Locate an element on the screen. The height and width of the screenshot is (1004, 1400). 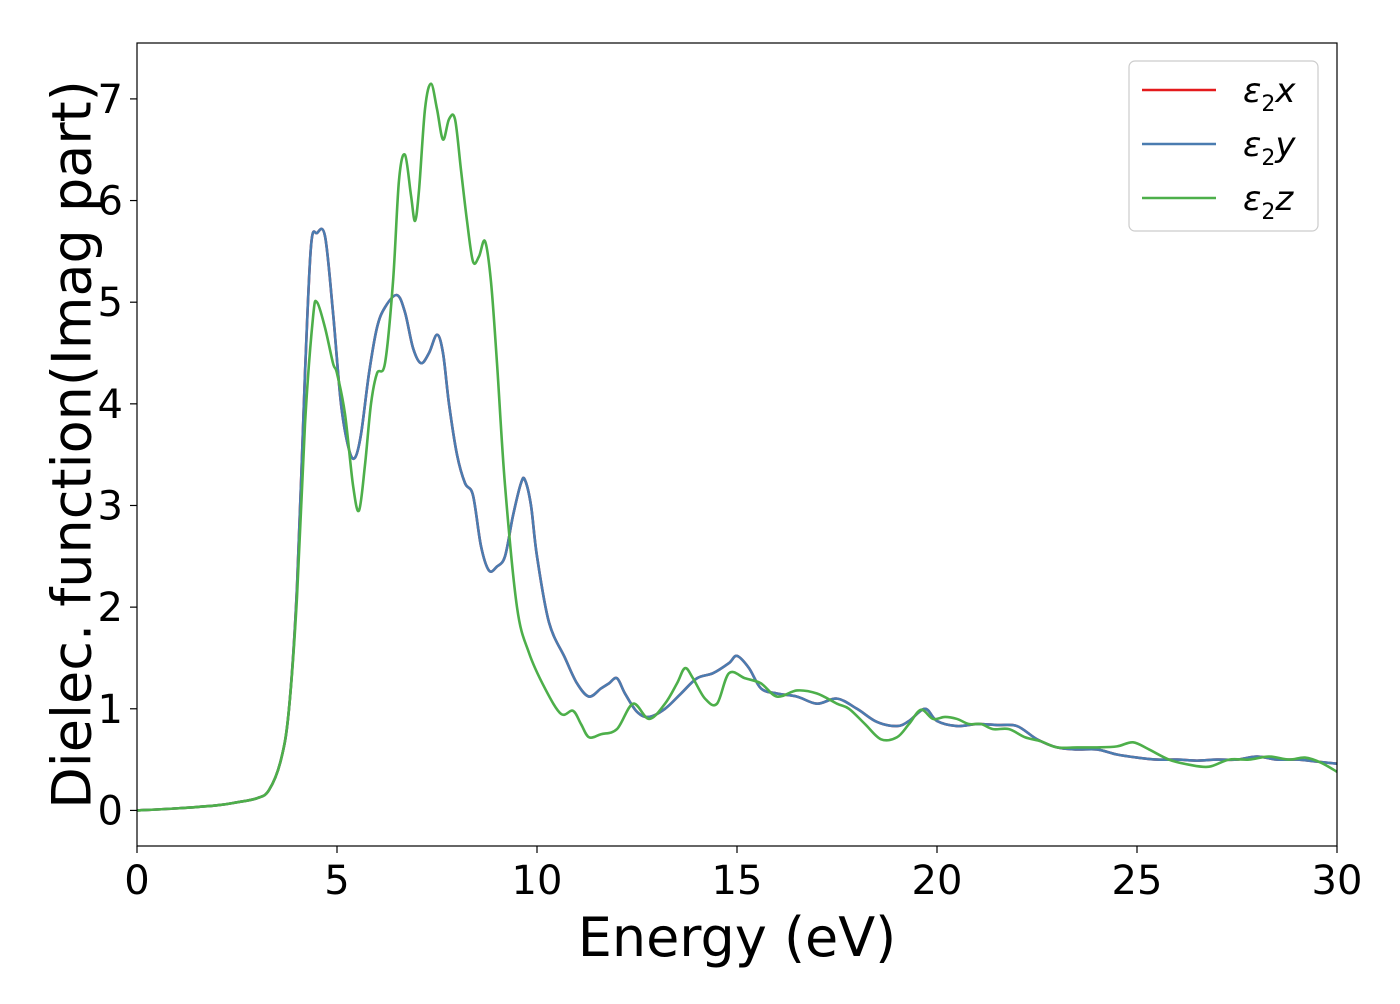
legend-label-x: ε2x is located at coordinates (1269, 94).